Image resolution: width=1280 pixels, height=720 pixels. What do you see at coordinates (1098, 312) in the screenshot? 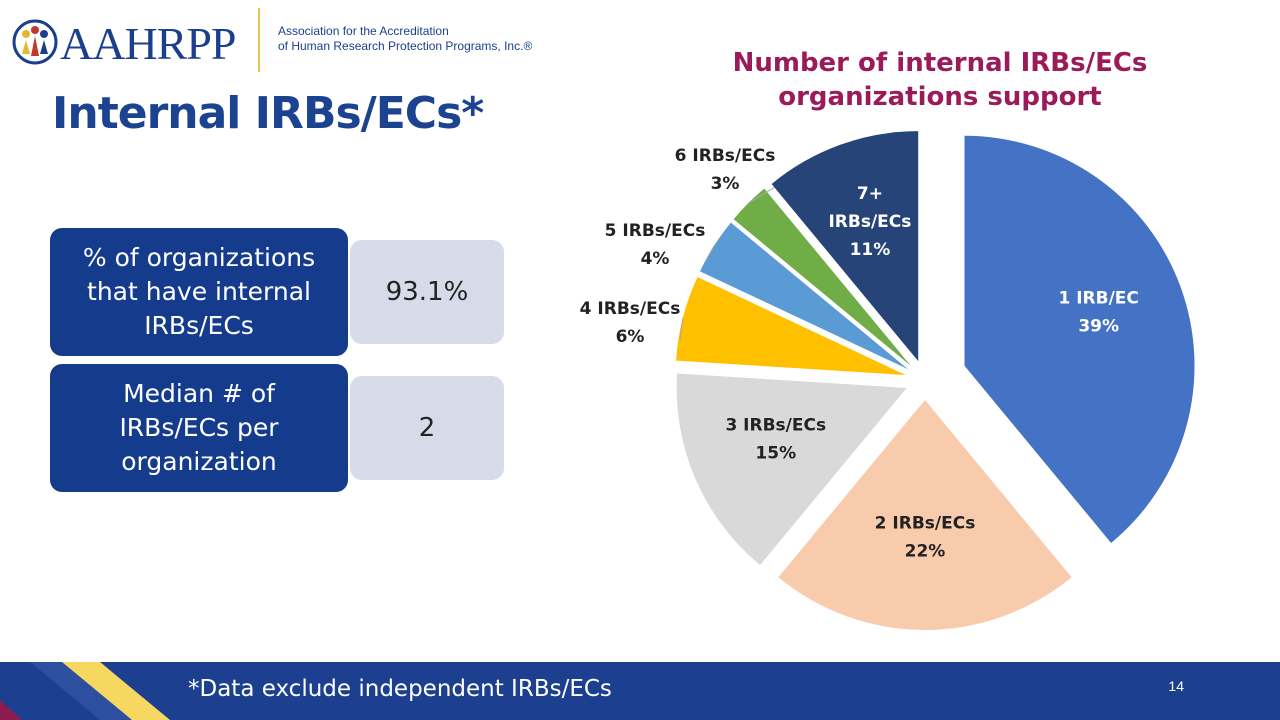
I see `data-label-1: 1 IRB/EC 39%` at bounding box center [1098, 312].